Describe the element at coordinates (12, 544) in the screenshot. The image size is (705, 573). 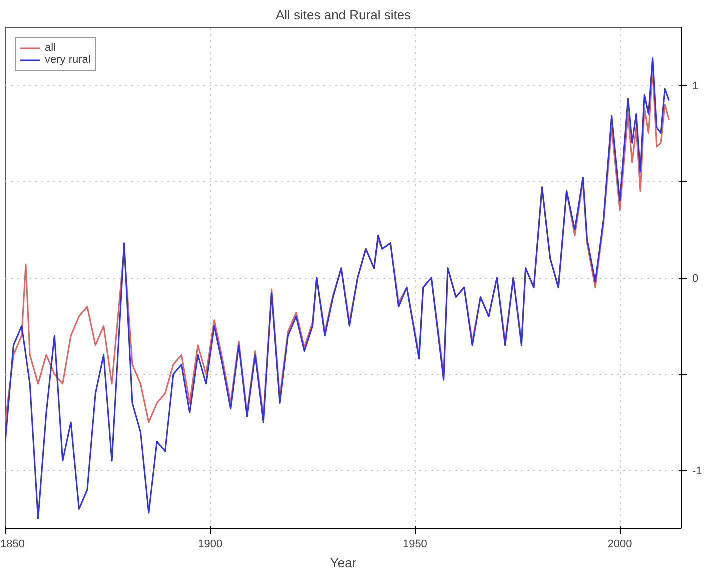
I see `x-tick-label: 1850` at that location.